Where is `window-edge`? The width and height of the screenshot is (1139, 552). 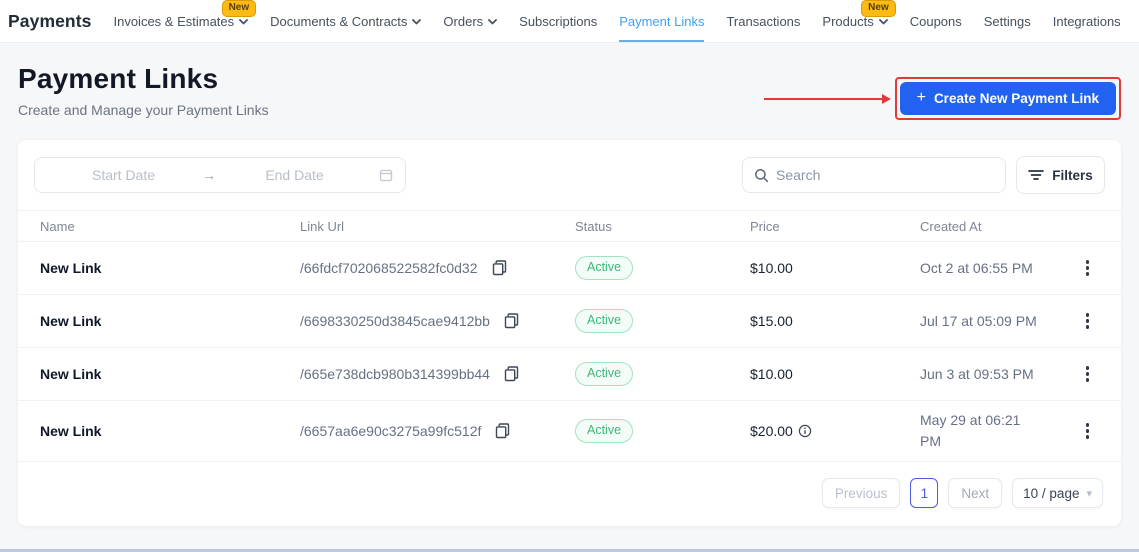
window-edge is located at coordinates (569, 550).